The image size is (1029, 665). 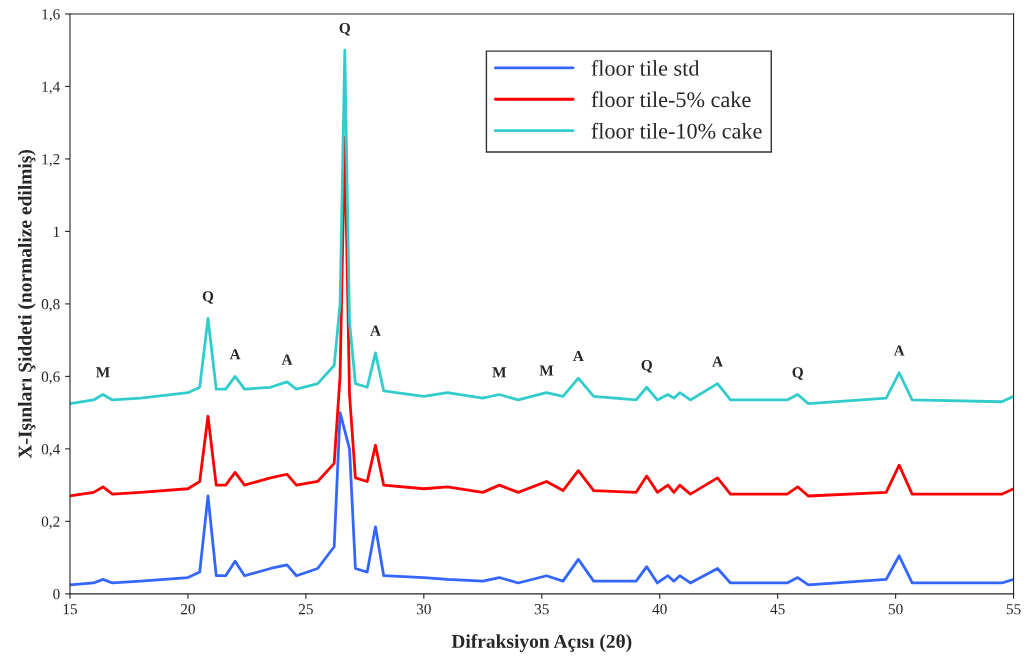 I want to click on y-axis-title: X-Işınları Şiddeti (normalize edilmiş), so click(x=26, y=304).